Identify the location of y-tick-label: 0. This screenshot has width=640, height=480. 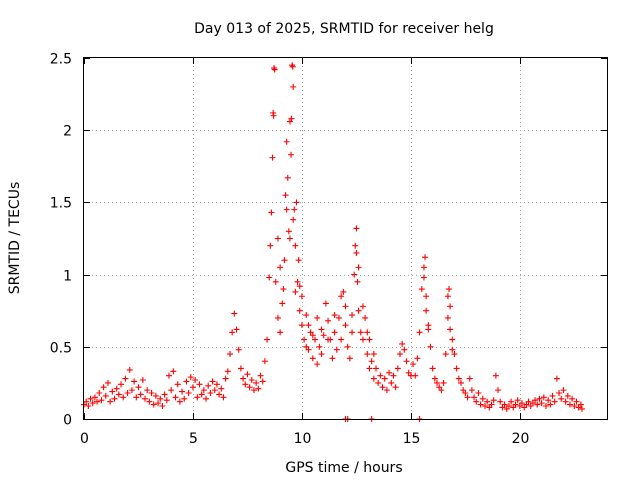
(67, 421).